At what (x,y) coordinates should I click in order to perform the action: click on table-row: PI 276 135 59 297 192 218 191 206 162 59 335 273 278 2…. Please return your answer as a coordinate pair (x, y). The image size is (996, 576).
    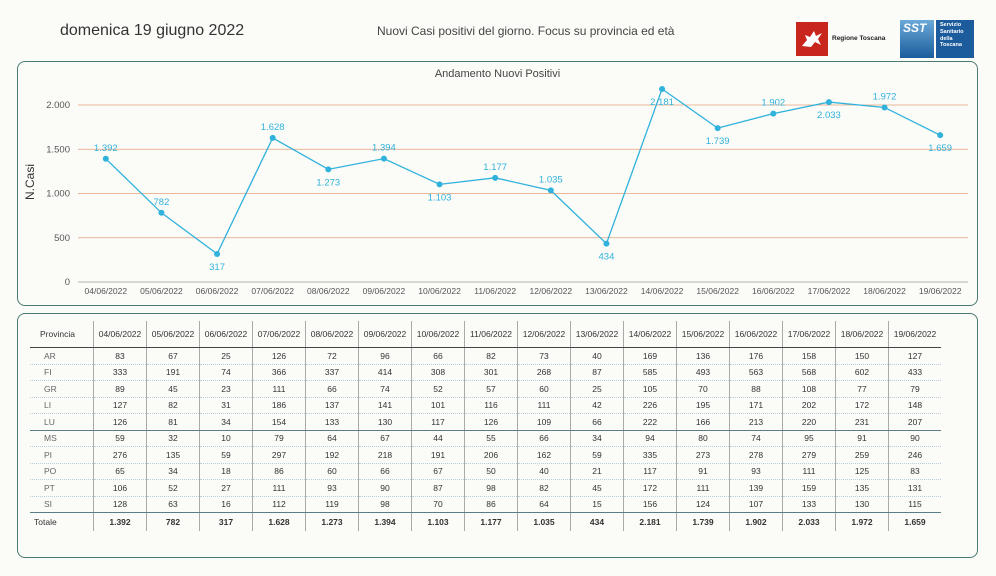
    Looking at the image, I should click on (485, 455).